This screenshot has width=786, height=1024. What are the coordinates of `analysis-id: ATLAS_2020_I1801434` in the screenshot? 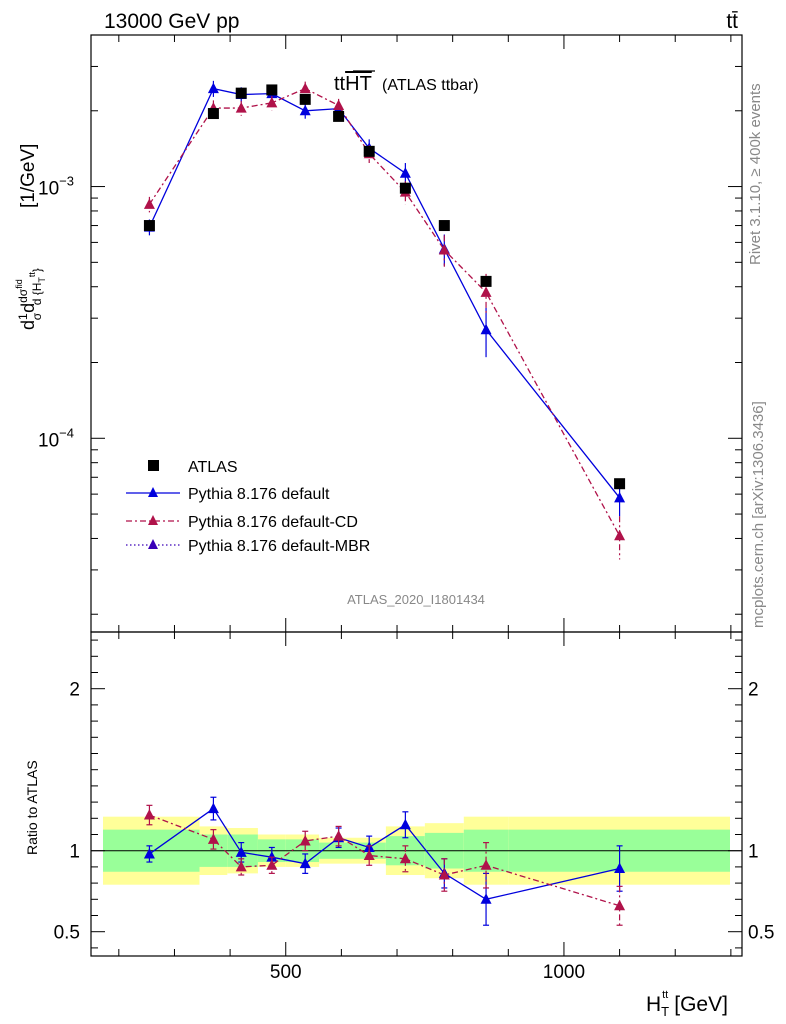 It's located at (416, 599).